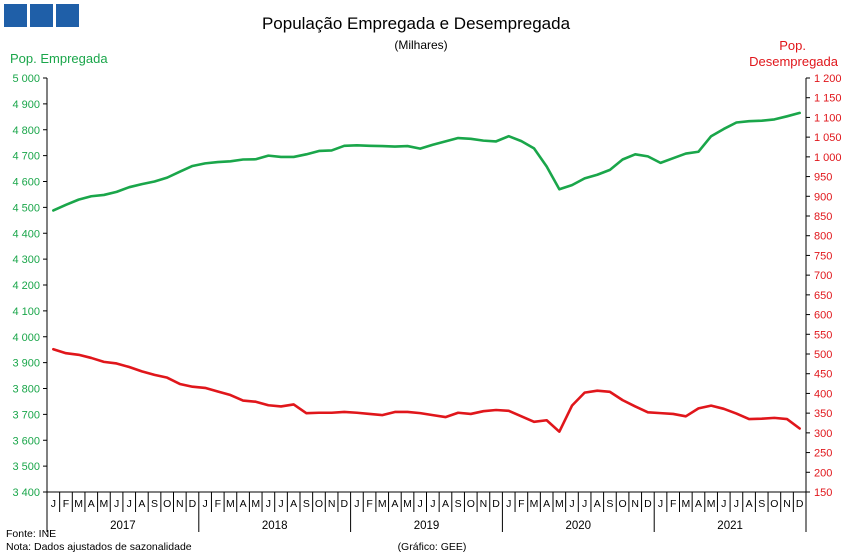 The width and height of the screenshot is (850, 560). Describe the element at coordinates (26, 157) in the screenshot. I see `left-tick-label: 4 700` at that location.